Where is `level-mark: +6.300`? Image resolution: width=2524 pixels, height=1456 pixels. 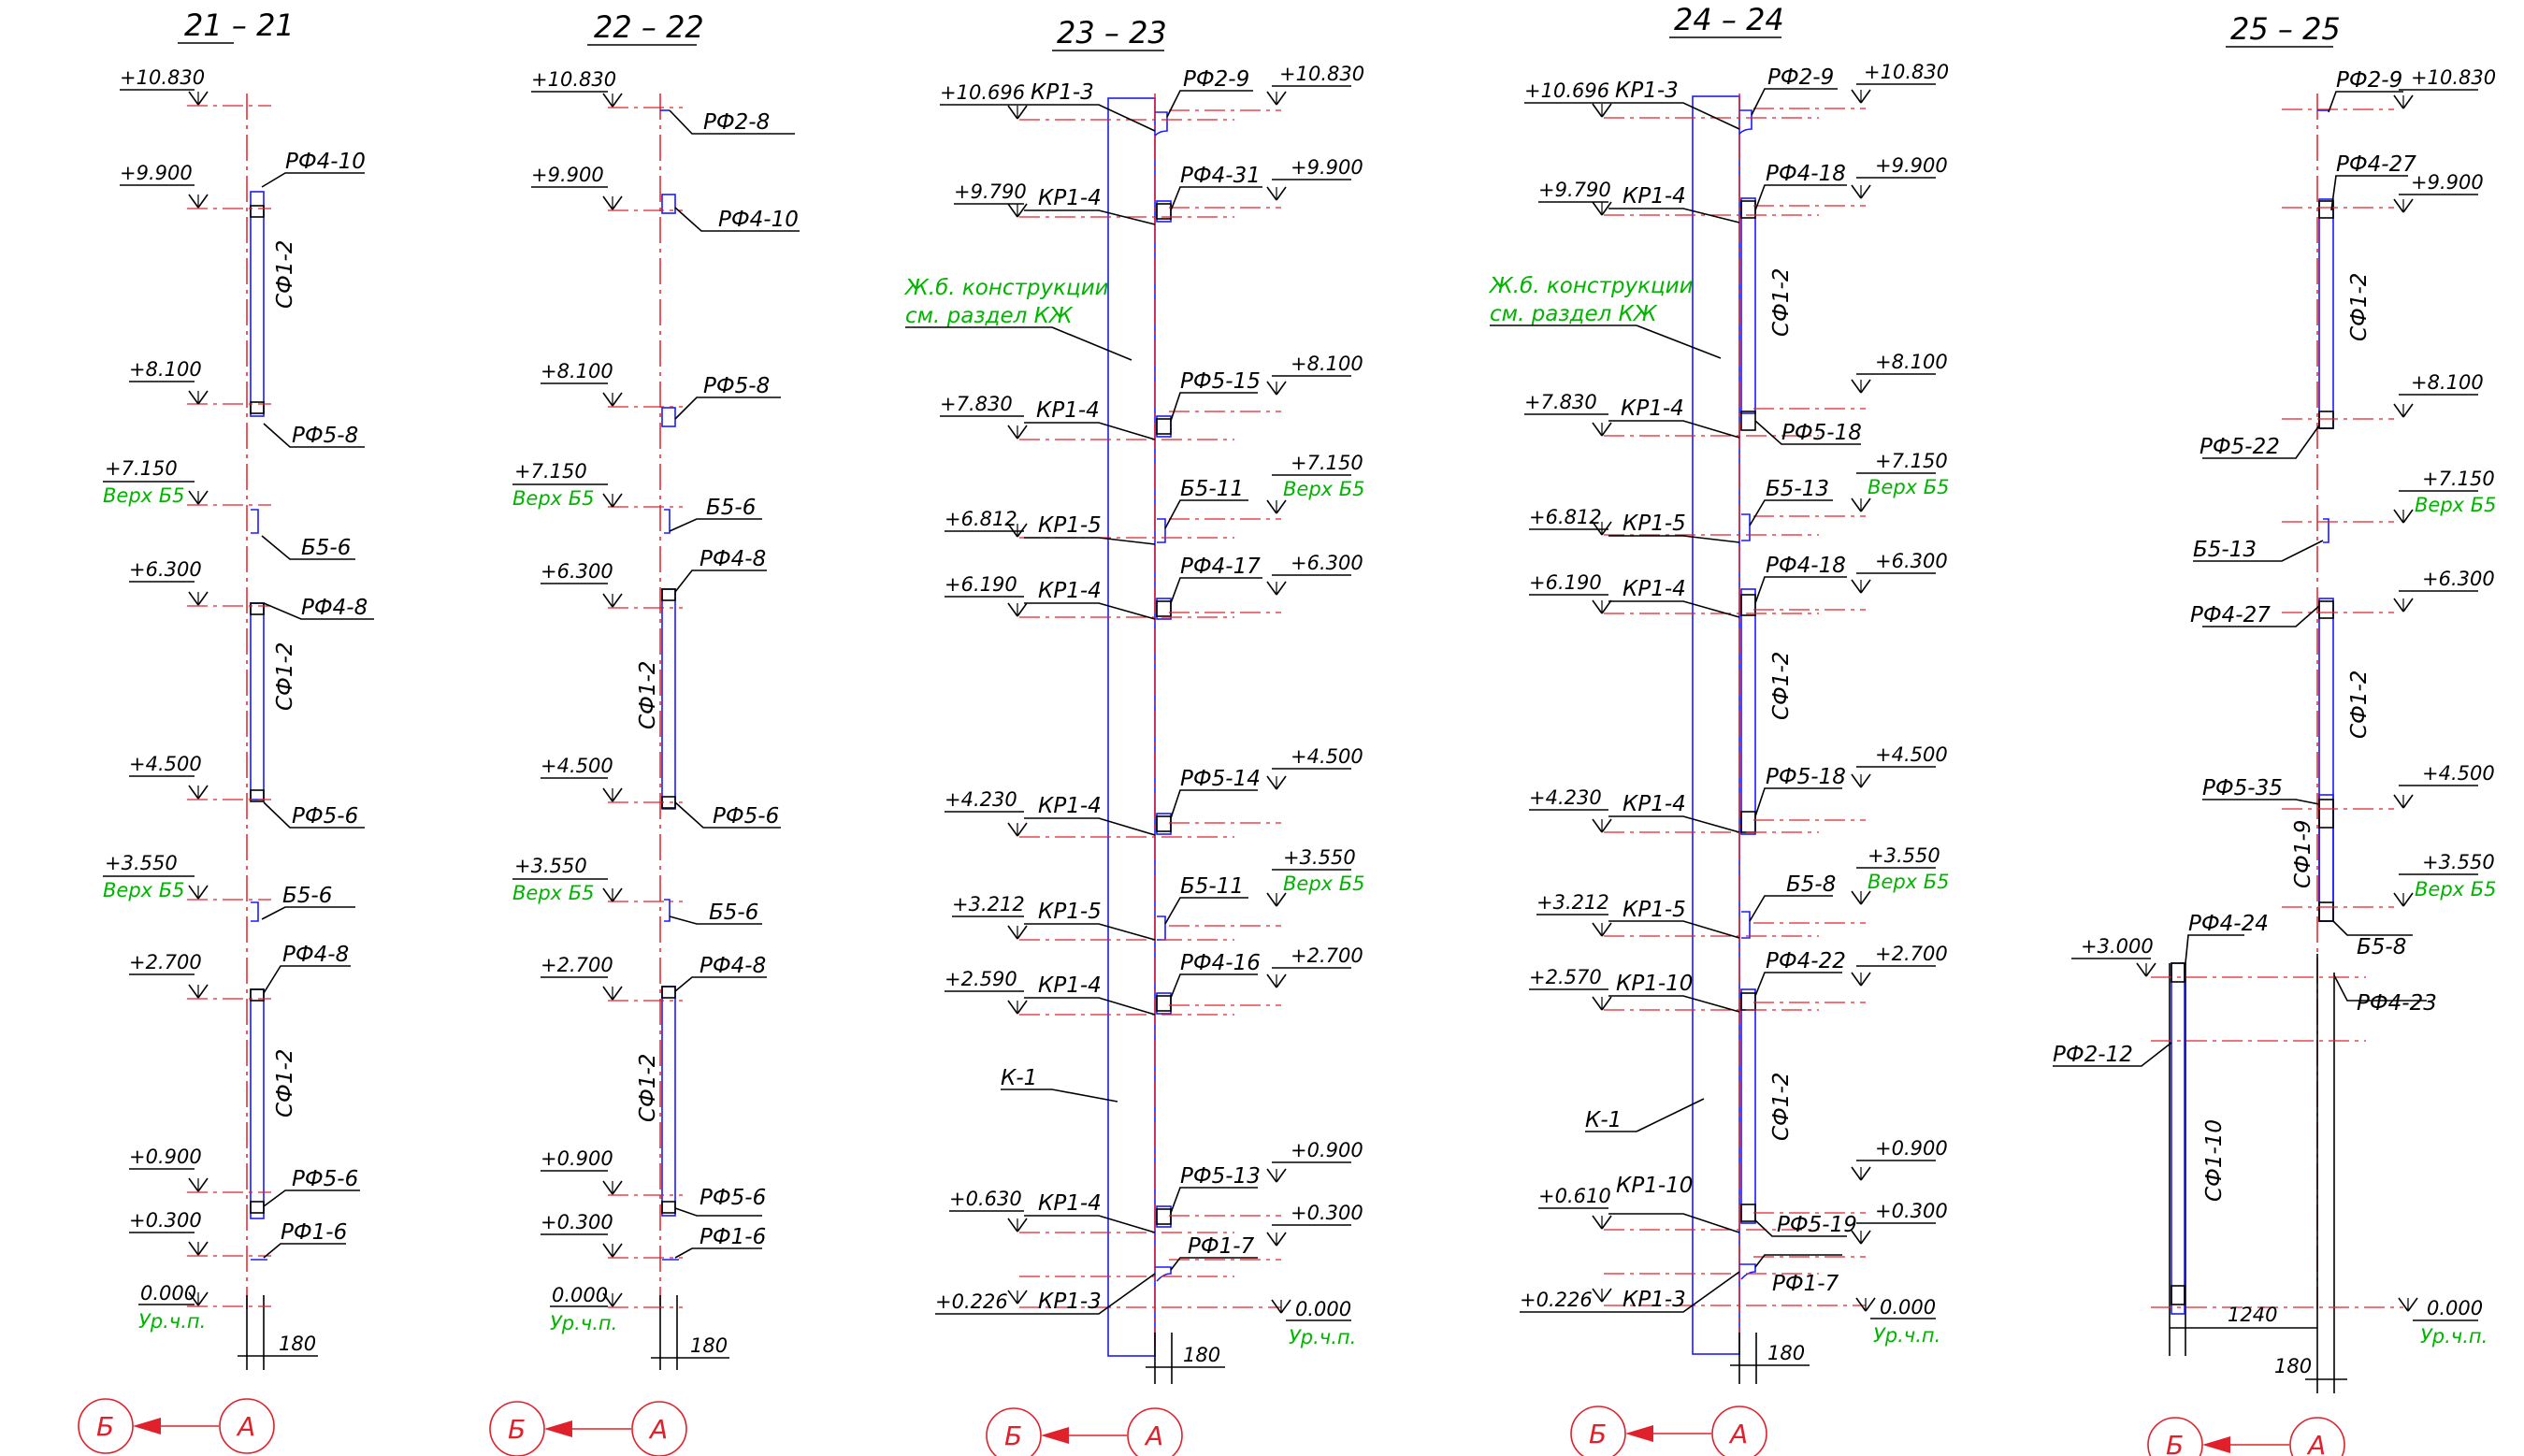 level-mark: +6.300 is located at coordinates (577, 571).